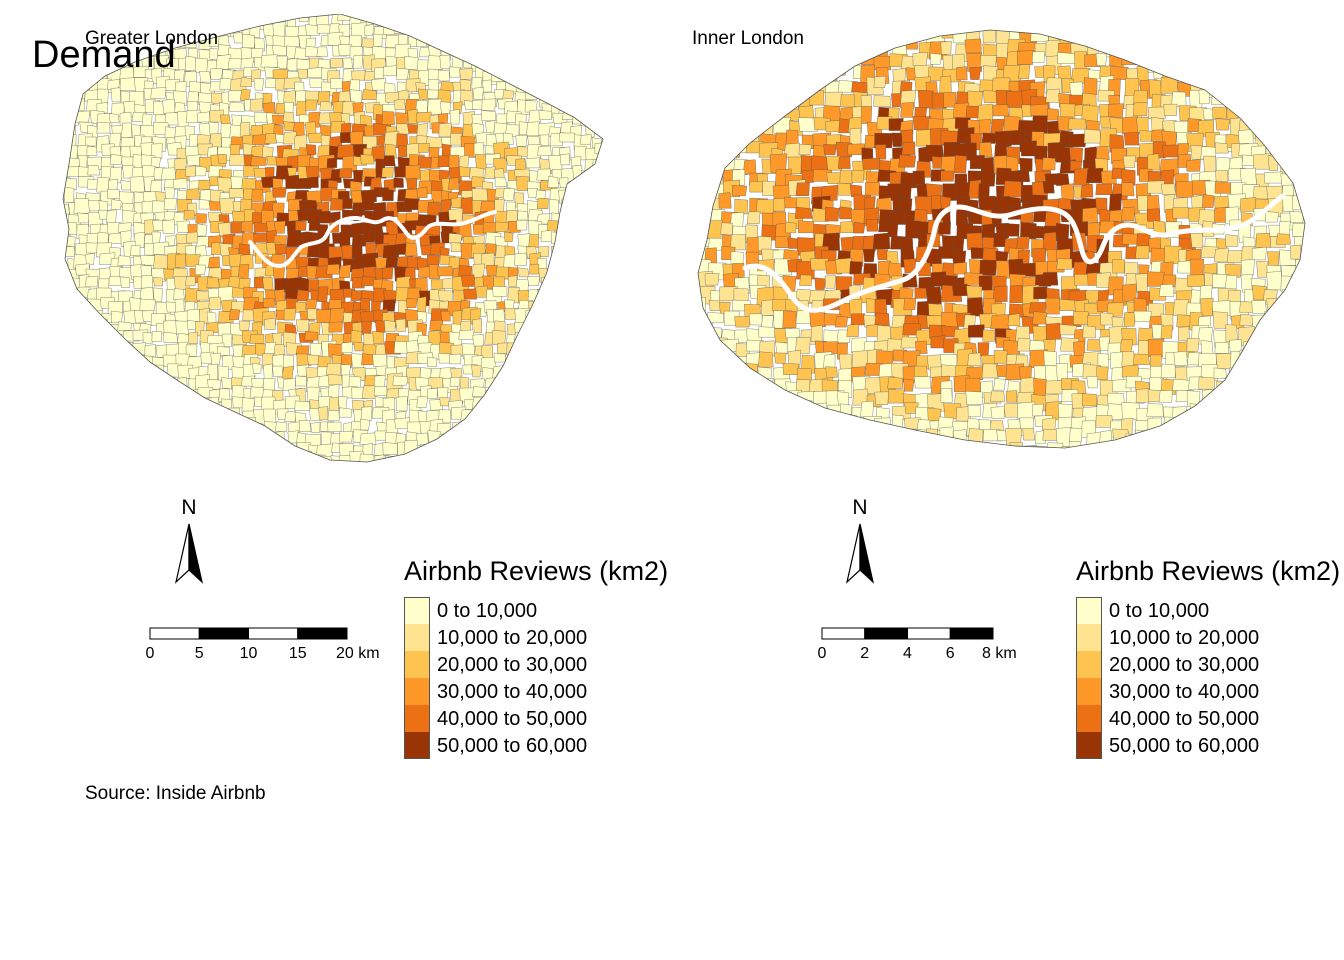  Describe the element at coordinates (1159, 610) in the screenshot. I see `legend-label: 0 to 10,000` at that location.